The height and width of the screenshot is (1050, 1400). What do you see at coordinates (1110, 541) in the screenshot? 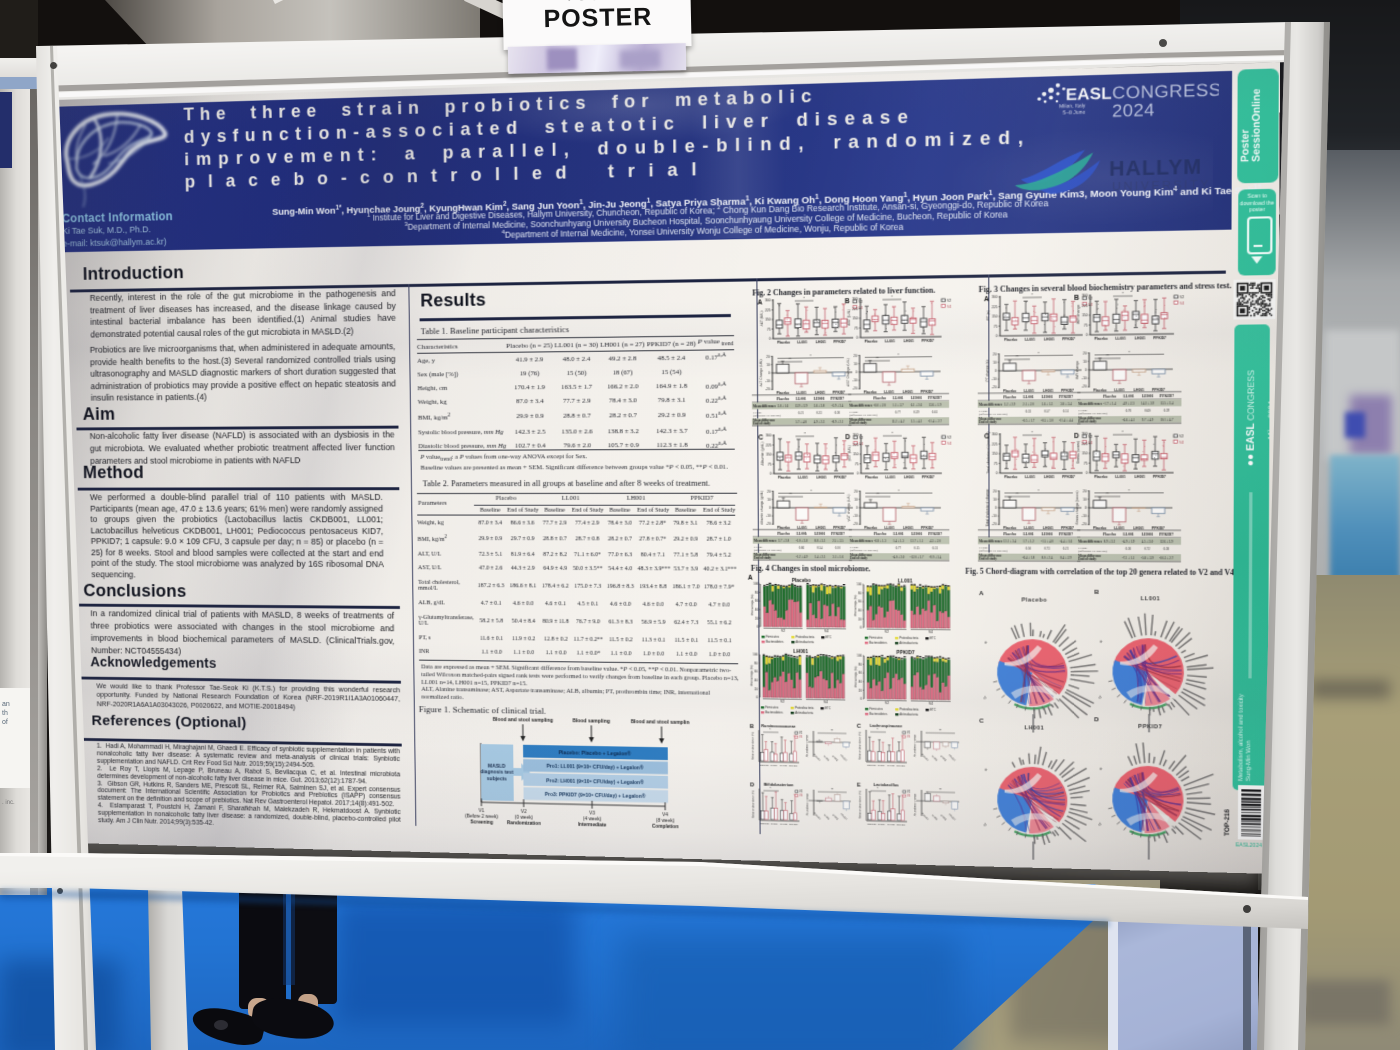
I see `svg-text: 8.9 ± 3.2` at bounding box center [1110, 541].